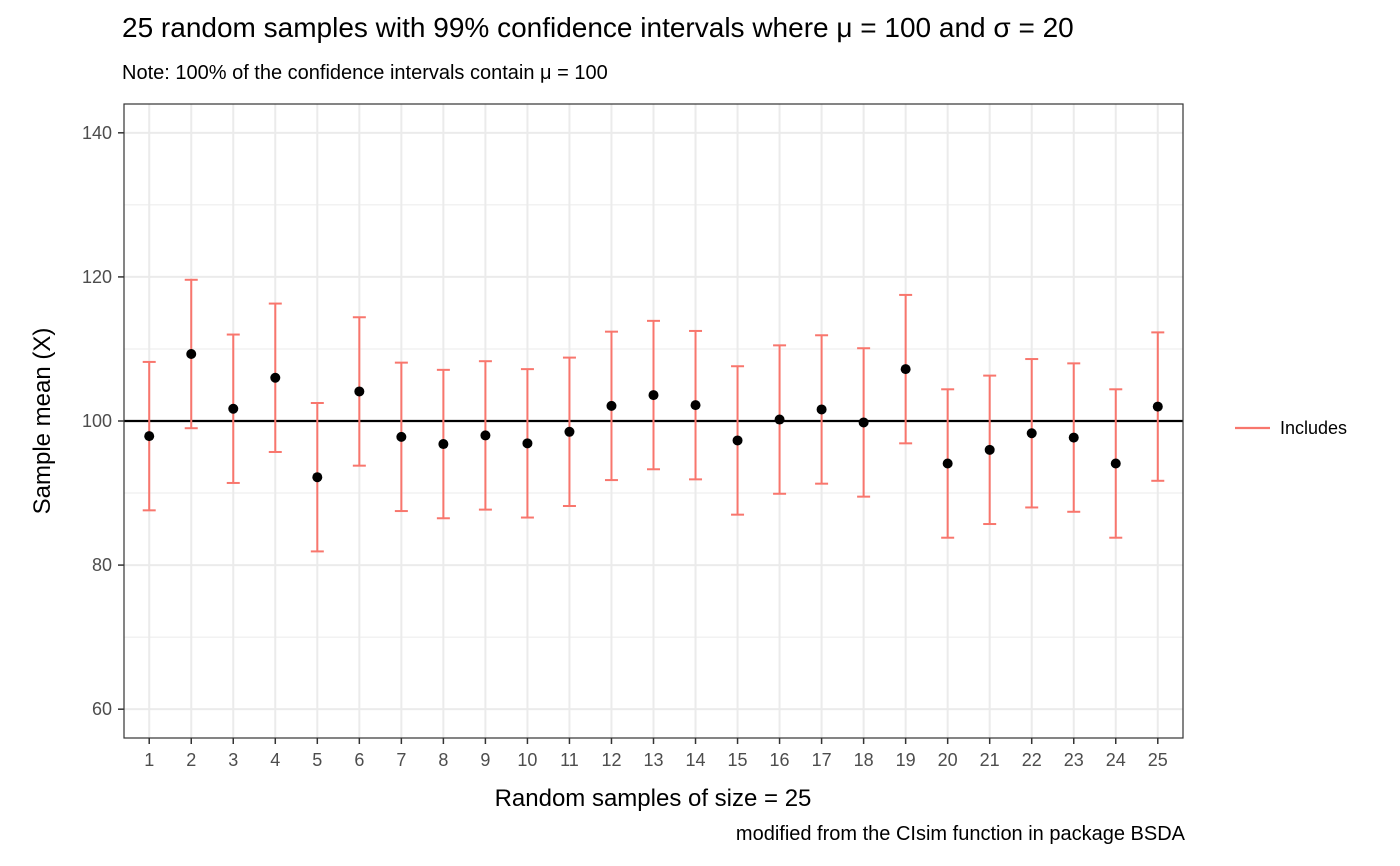  Describe the element at coordinates (864, 760) in the screenshot. I see `x-tick-label: 18` at that location.